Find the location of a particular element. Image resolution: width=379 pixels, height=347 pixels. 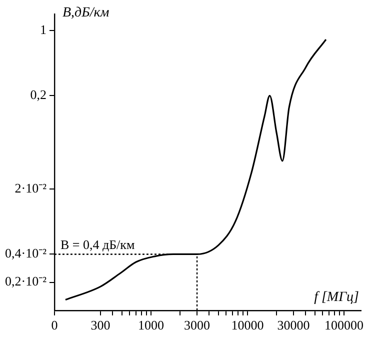

ref-line-label: B = 0,4 дБ/км is located at coordinates (97, 244).